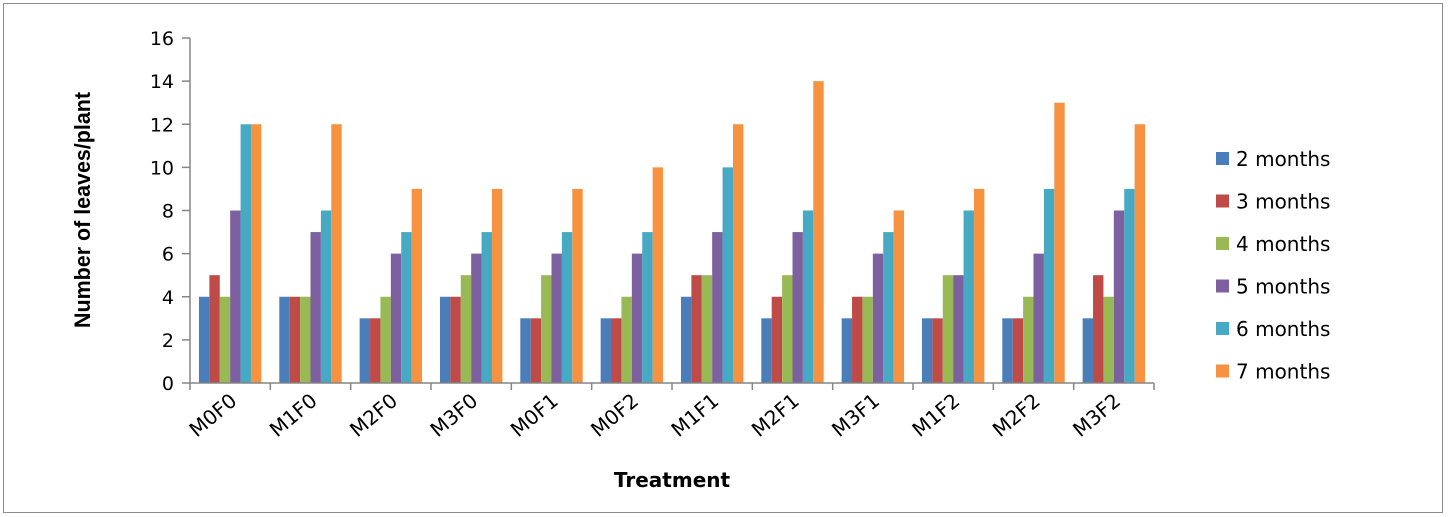 This screenshot has width=1448, height=517. Describe the element at coordinates (717, 307) in the screenshot. I see `bar-5-months-M1F1` at that location.